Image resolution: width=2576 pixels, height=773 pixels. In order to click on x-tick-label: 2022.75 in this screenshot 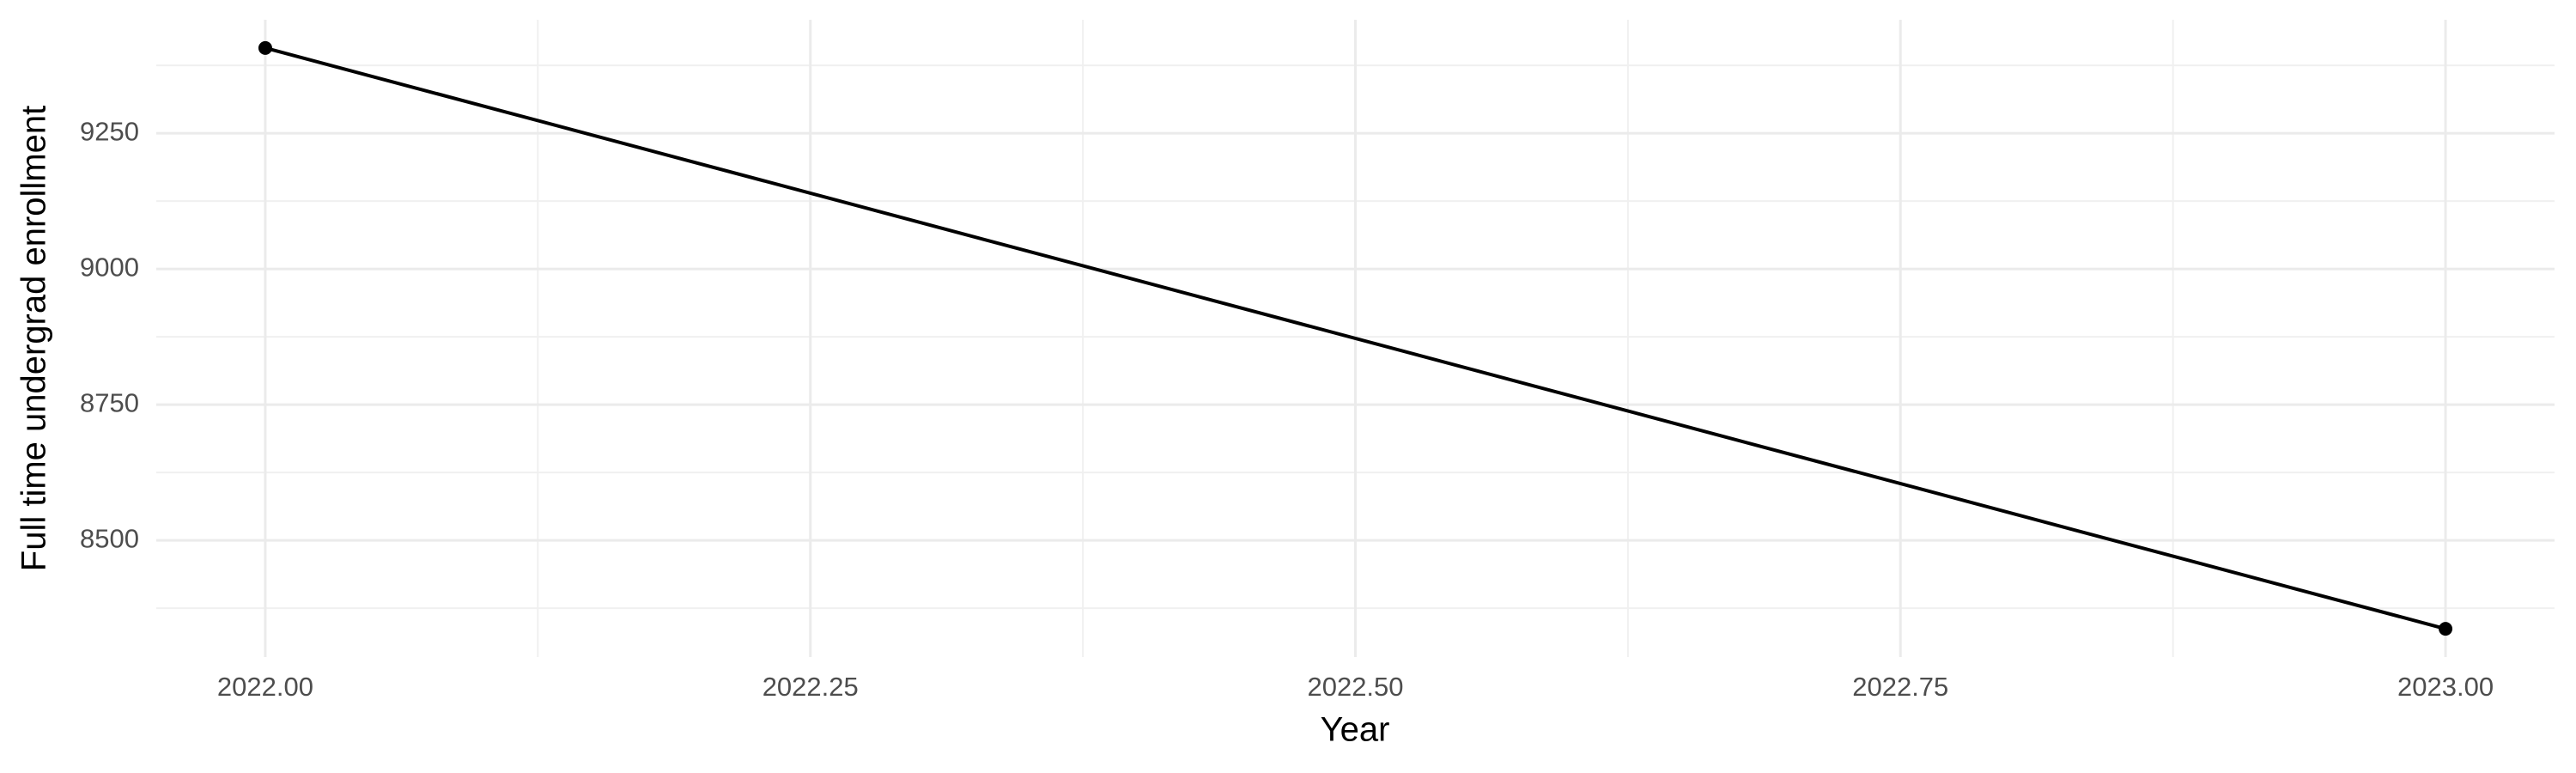, I will do `click(1900, 687)`.